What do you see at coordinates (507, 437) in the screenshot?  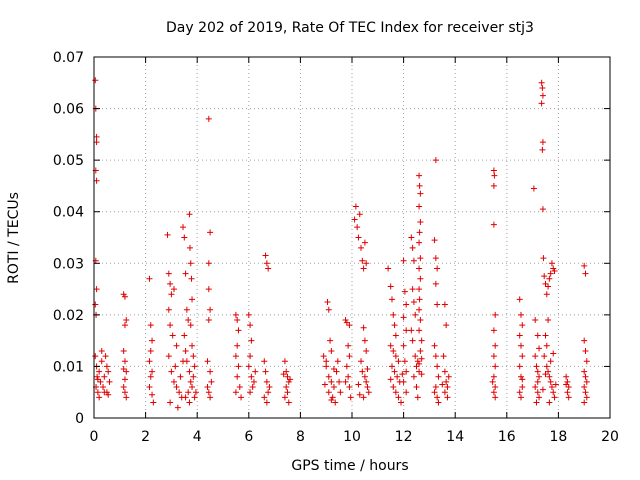 I see `x-tick-label: 16` at bounding box center [507, 437].